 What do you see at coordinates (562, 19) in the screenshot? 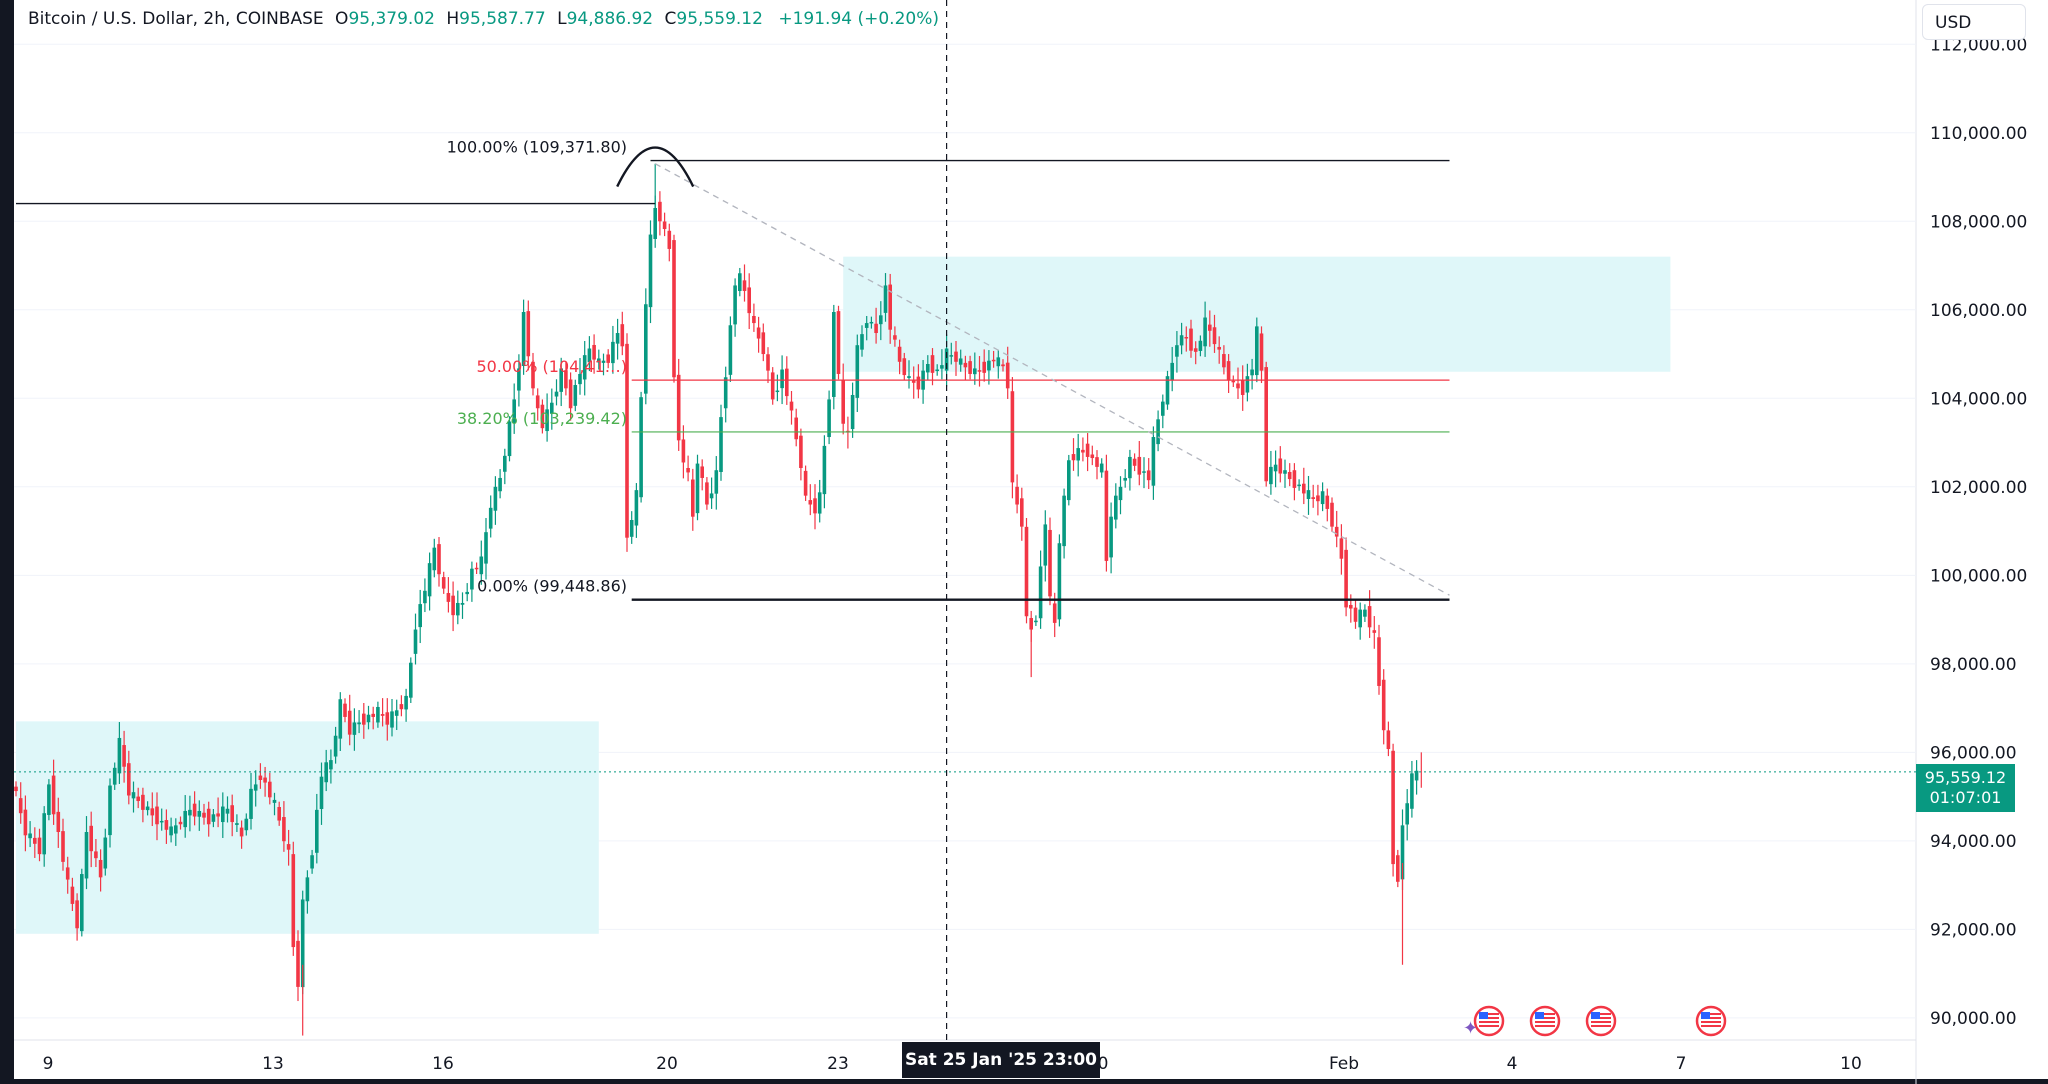
I see `low-label: L` at bounding box center [562, 19].